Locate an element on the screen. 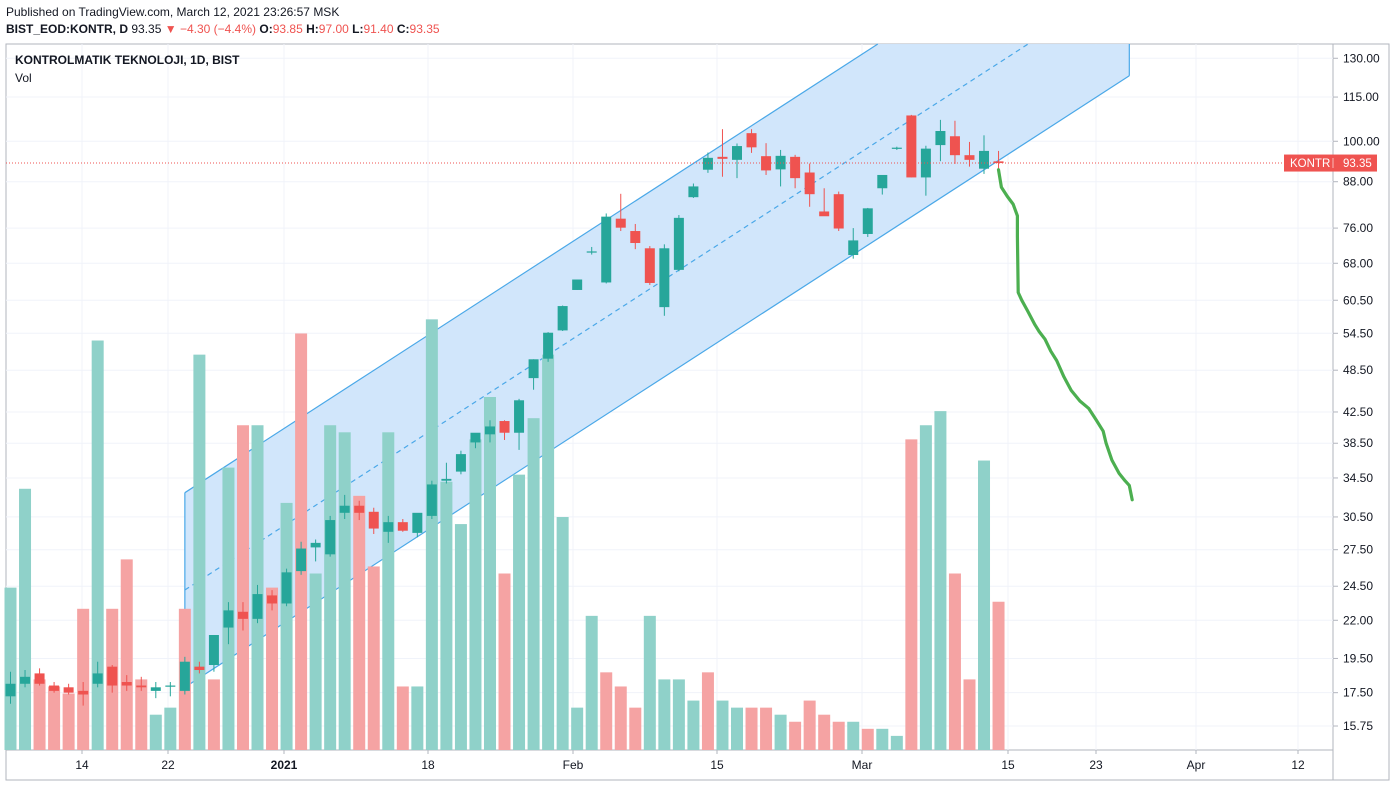 The height and width of the screenshot is (785, 1396). price-tag: KONTR 93.35 is located at coordinates (1330, 163).